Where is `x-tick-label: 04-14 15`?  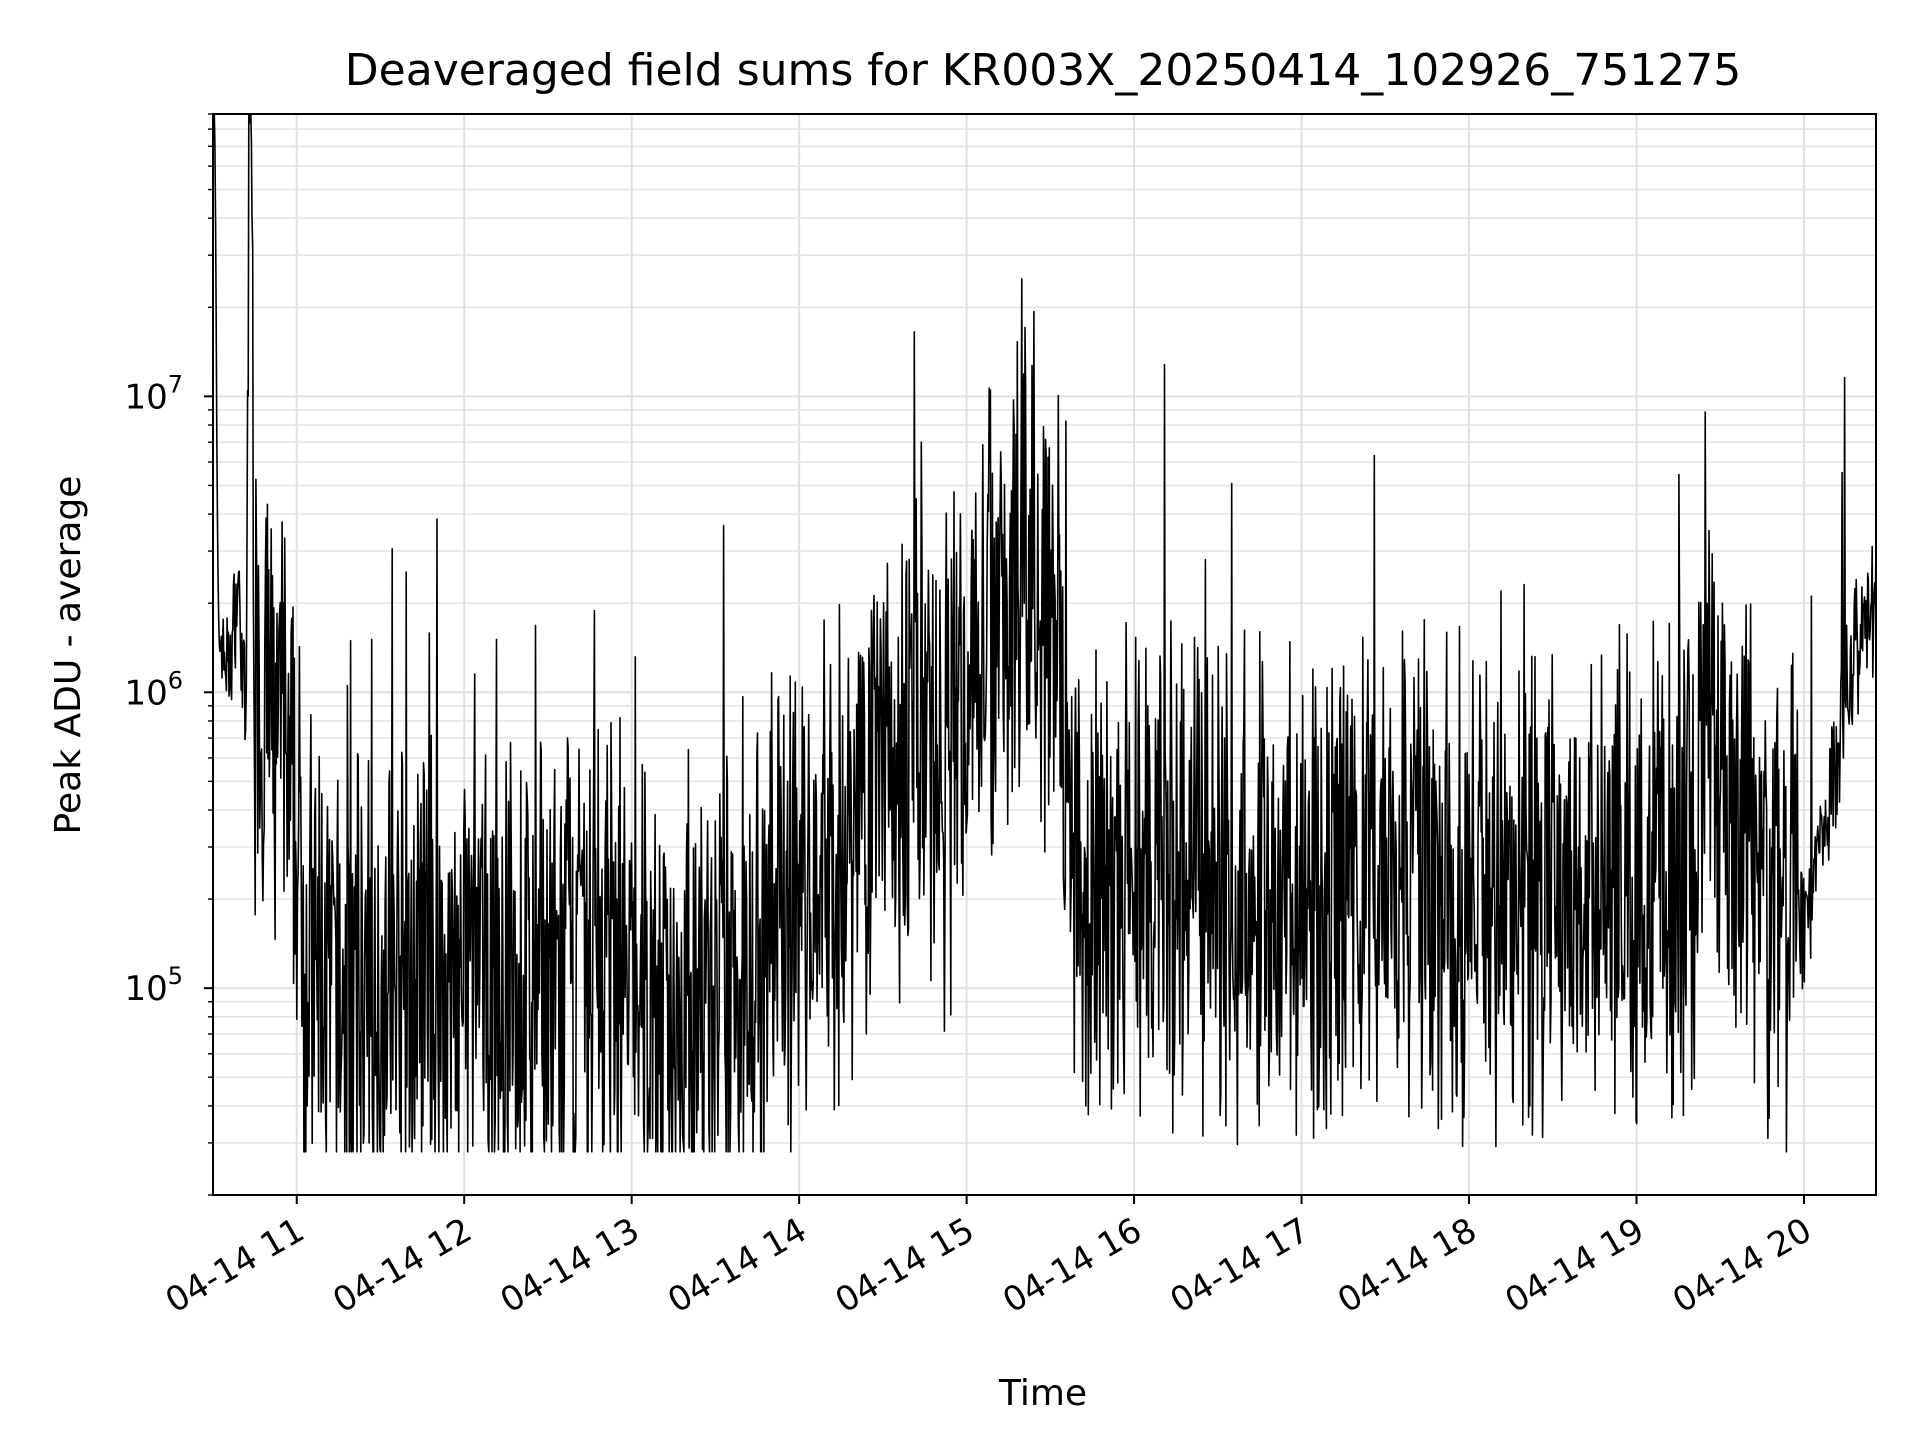
x-tick-label: 04-14 15 is located at coordinates (905, 1265).